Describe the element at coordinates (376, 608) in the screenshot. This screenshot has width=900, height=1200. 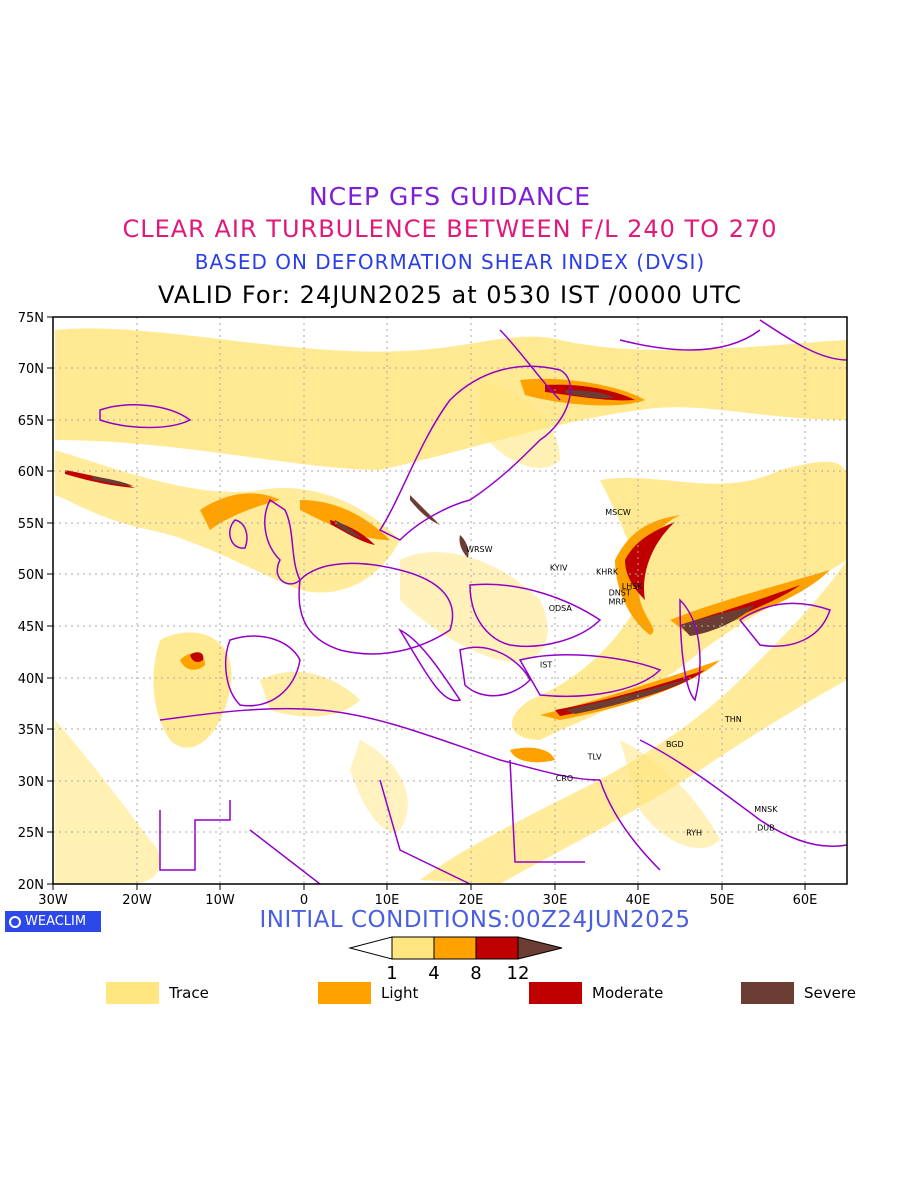
I see `central-europe-outline` at that location.